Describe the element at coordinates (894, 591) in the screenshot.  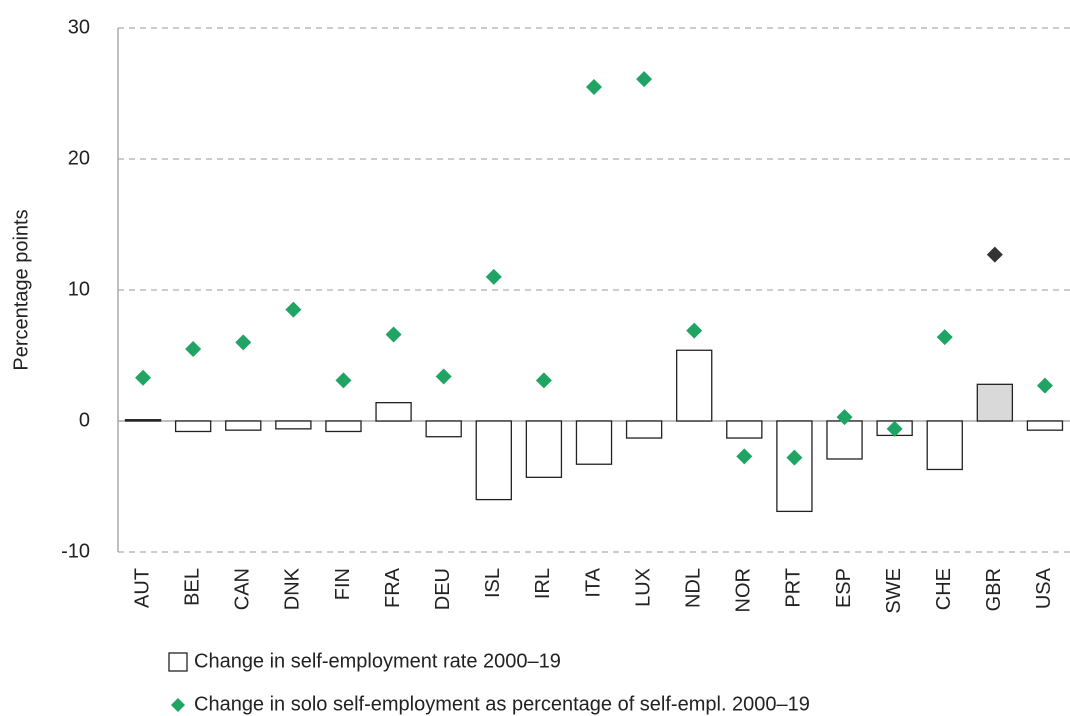
I see `x-tick-label: SWE` at that location.